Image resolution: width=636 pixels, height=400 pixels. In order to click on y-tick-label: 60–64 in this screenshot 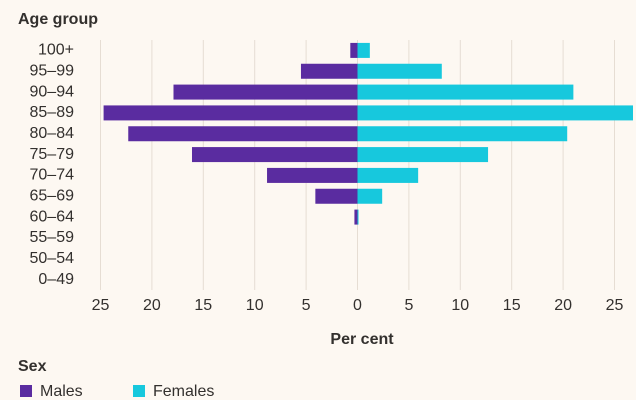, I will do `click(52, 216)`.